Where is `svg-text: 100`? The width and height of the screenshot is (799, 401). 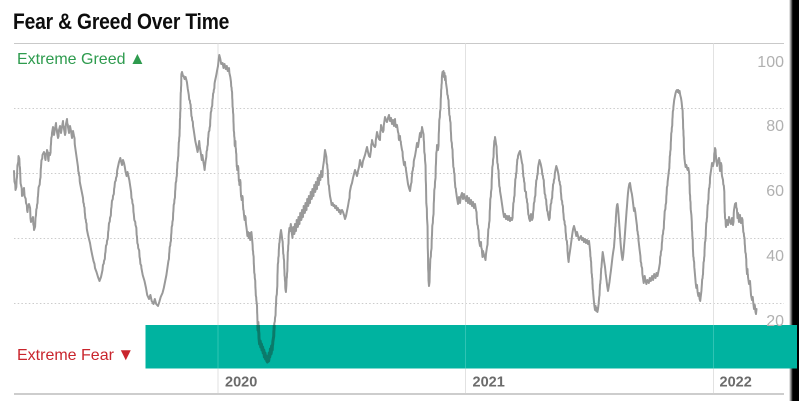 svg-text: 100 is located at coordinates (770, 62).